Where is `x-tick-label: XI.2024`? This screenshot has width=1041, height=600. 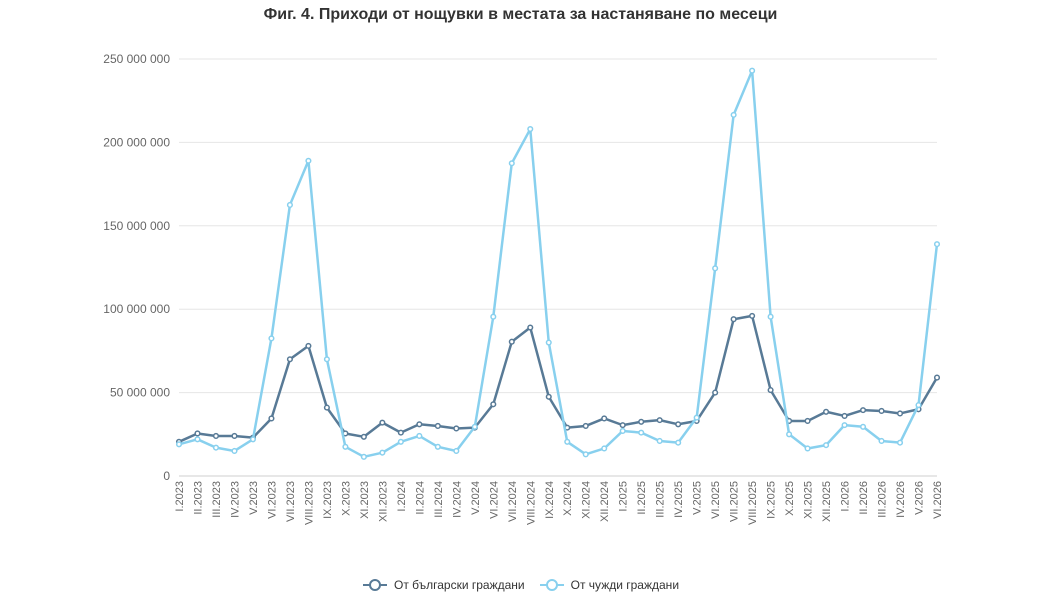
x-tick-label: XI.2024 is located at coordinates (587, 500).